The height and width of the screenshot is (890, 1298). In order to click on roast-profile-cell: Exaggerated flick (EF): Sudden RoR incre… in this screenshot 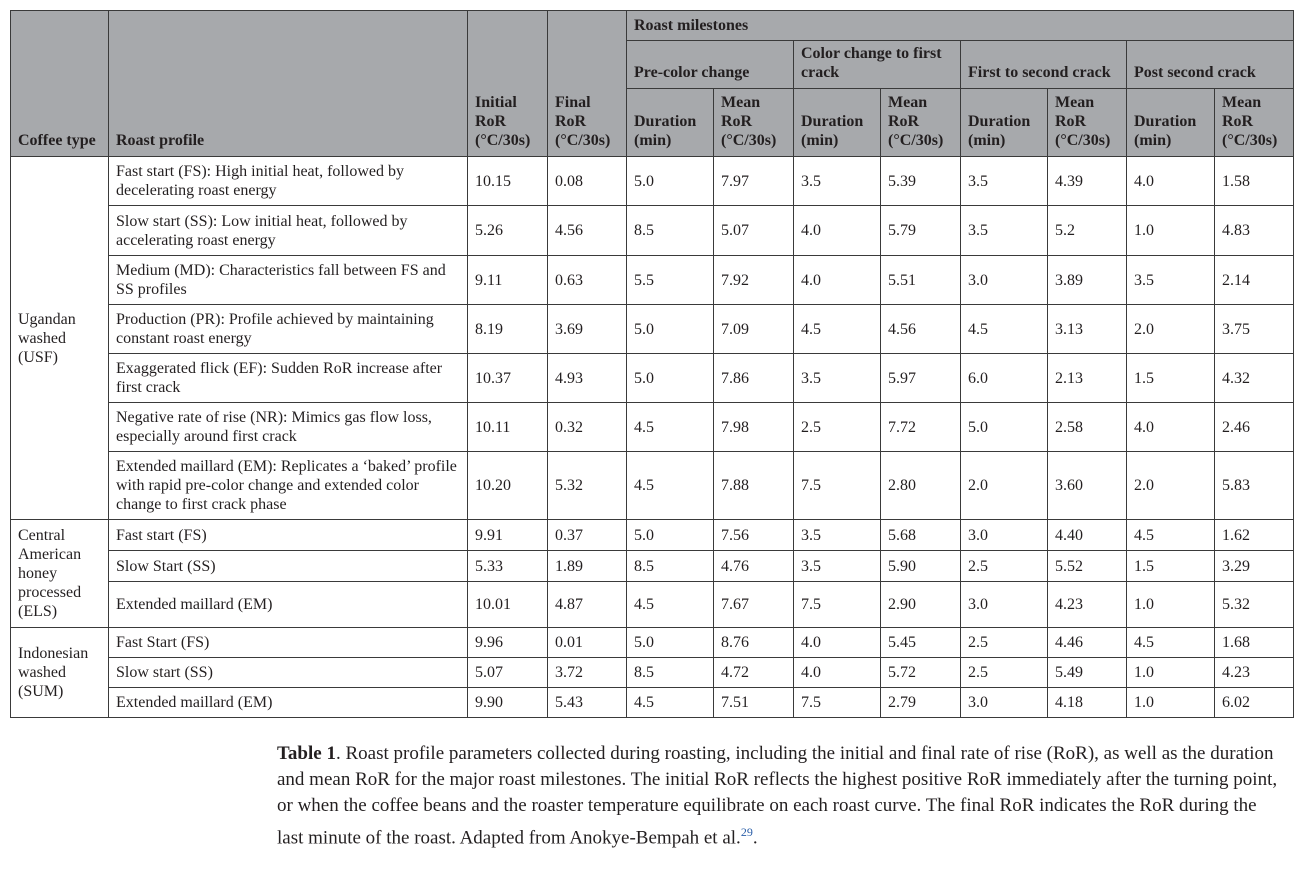, I will do `click(288, 378)`.